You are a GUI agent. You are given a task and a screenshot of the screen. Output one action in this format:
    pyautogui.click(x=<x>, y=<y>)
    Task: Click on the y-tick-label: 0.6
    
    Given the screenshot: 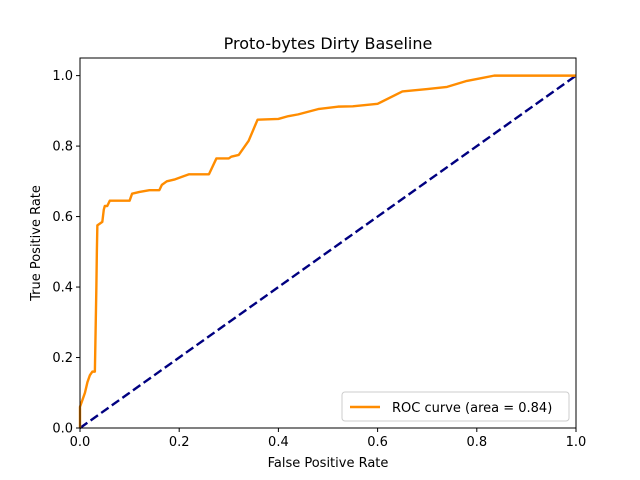 What is the action you would take?
    pyautogui.click(x=62, y=217)
    